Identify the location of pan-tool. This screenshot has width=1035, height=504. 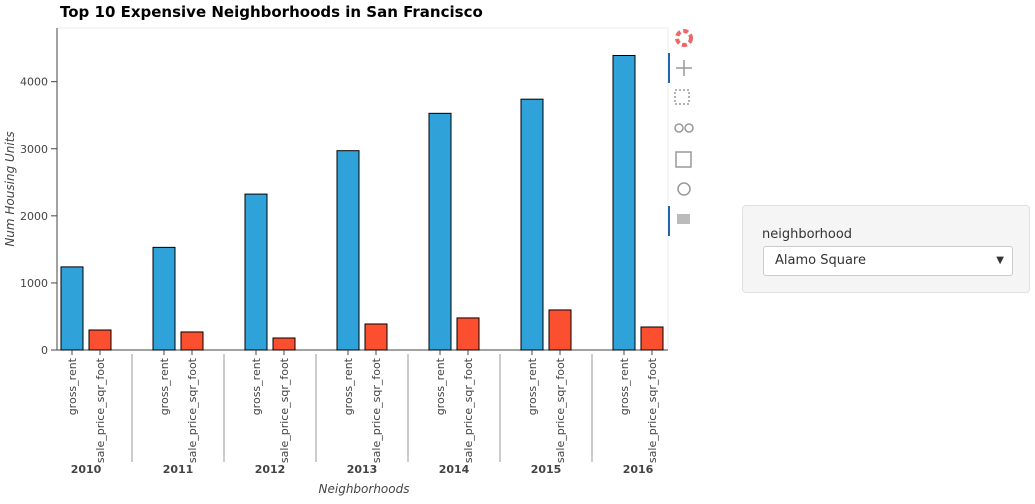
(684, 68).